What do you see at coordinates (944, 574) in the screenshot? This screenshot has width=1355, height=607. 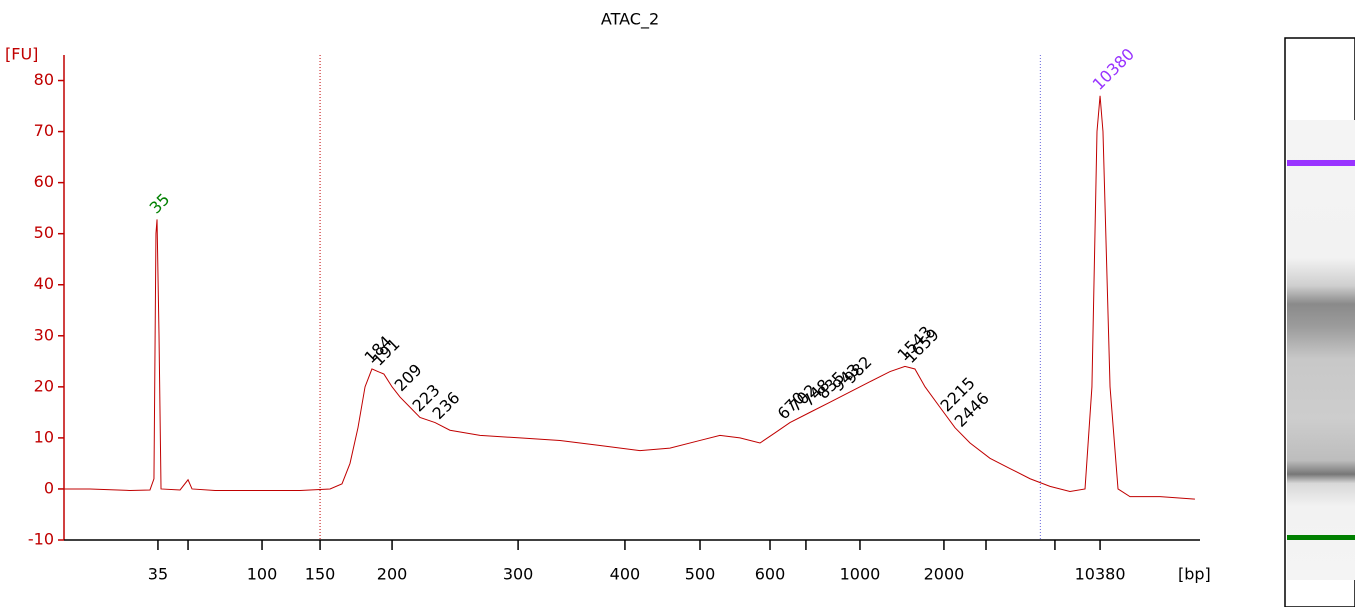 I see `x-tick-label: 2000` at bounding box center [944, 574].